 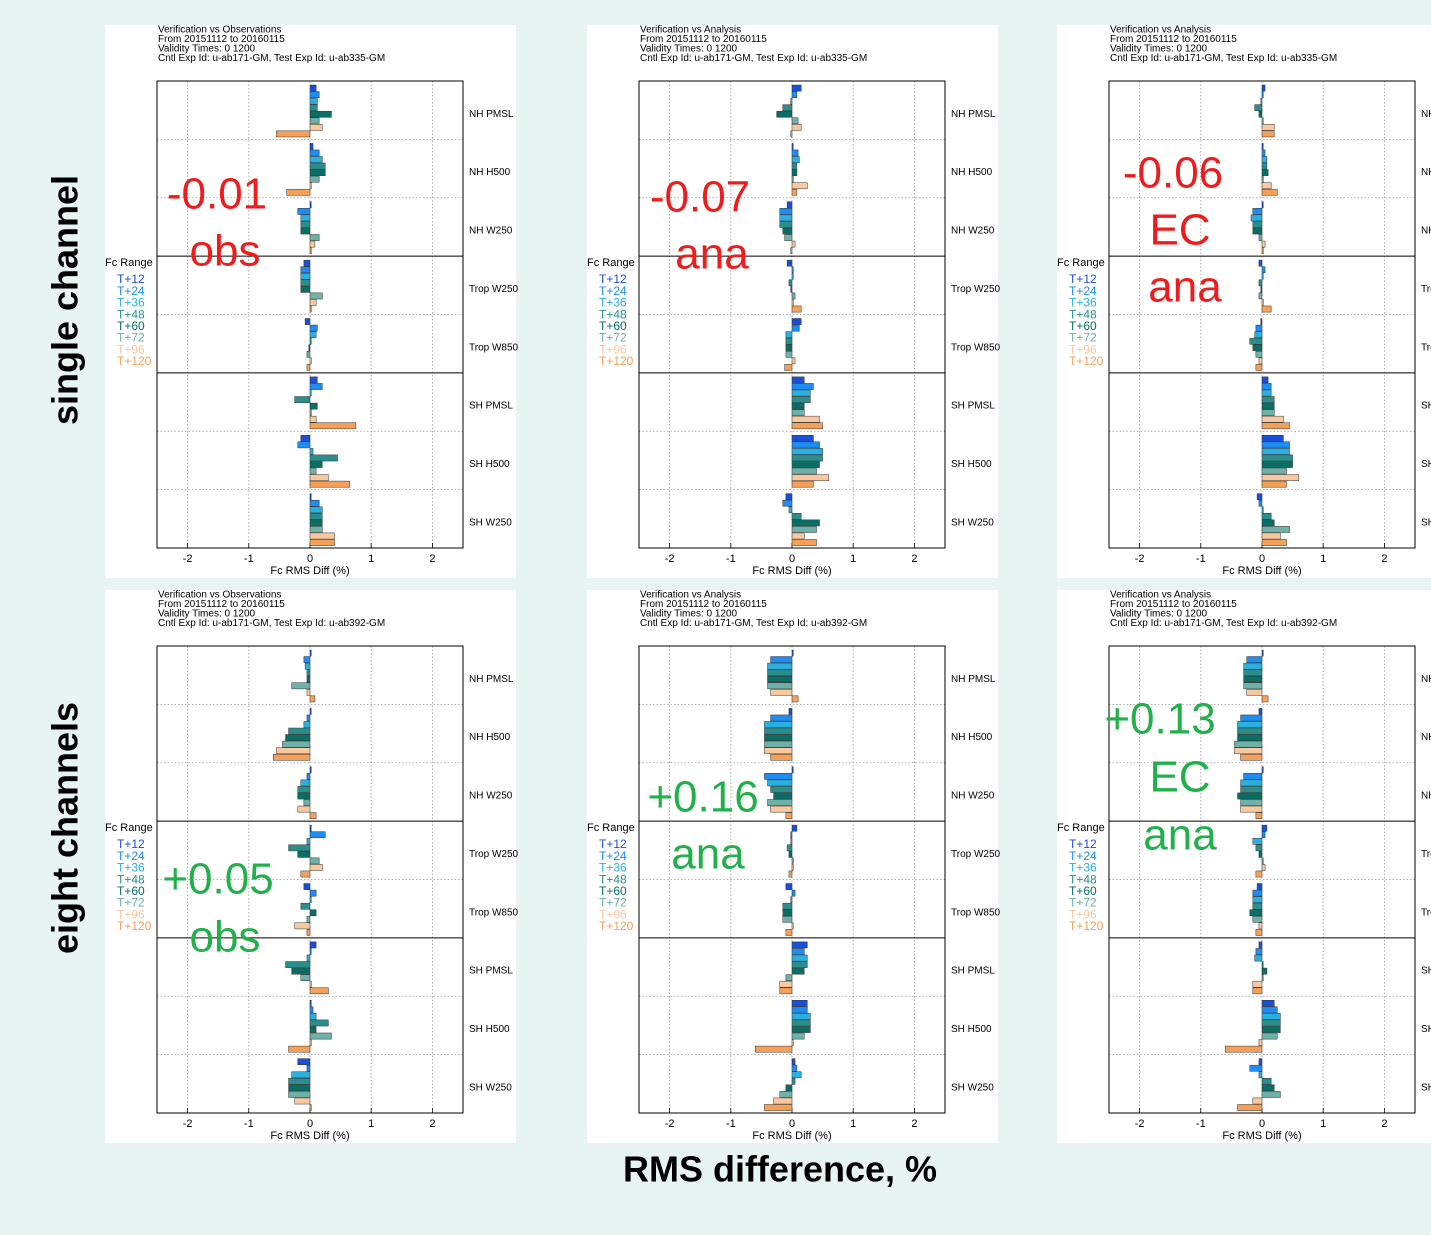 What do you see at coordinates (973, 114) in the screenshot?
I see `category-label: NH PMSL` at bounding box center [973, 114].